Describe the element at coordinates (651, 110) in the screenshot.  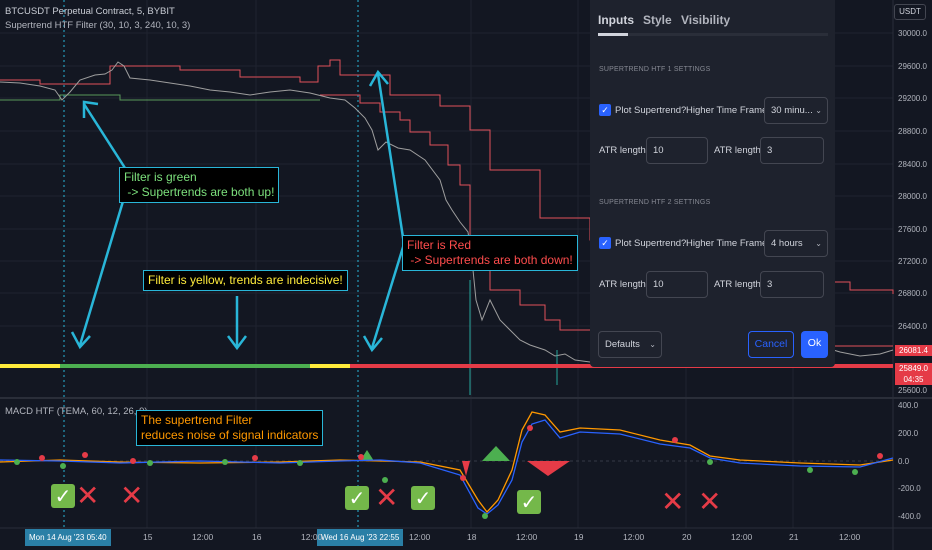
I see `plot-htf1-label: Plot Supertrend?` at that location.